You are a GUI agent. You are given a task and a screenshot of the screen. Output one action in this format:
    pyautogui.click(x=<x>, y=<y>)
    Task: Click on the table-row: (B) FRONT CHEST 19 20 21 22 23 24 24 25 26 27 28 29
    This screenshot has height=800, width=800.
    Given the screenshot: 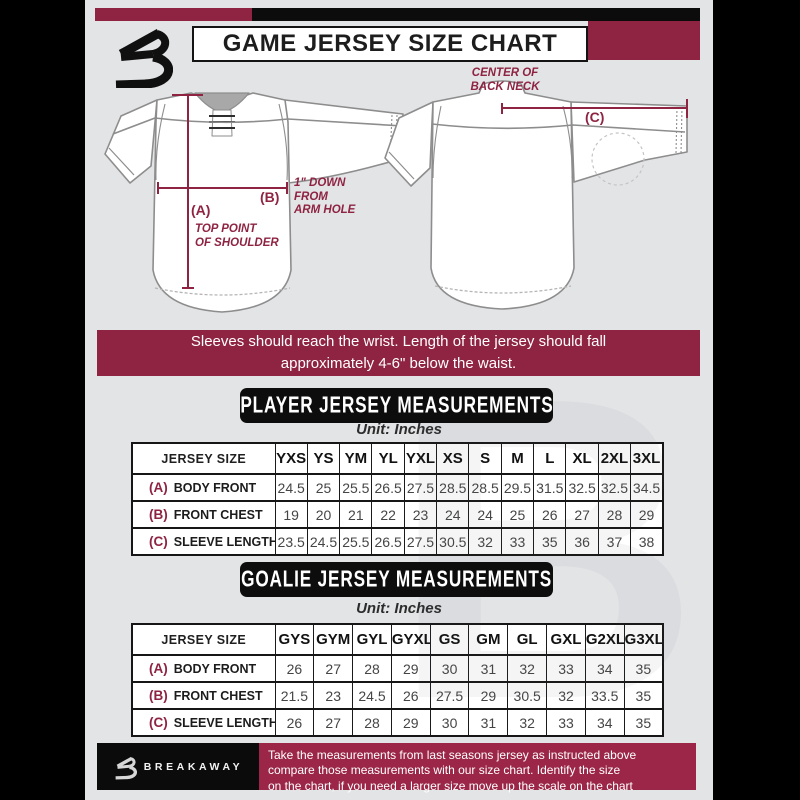 What is the action you would take?
    pyautogui.click(x=397, y=514)
    